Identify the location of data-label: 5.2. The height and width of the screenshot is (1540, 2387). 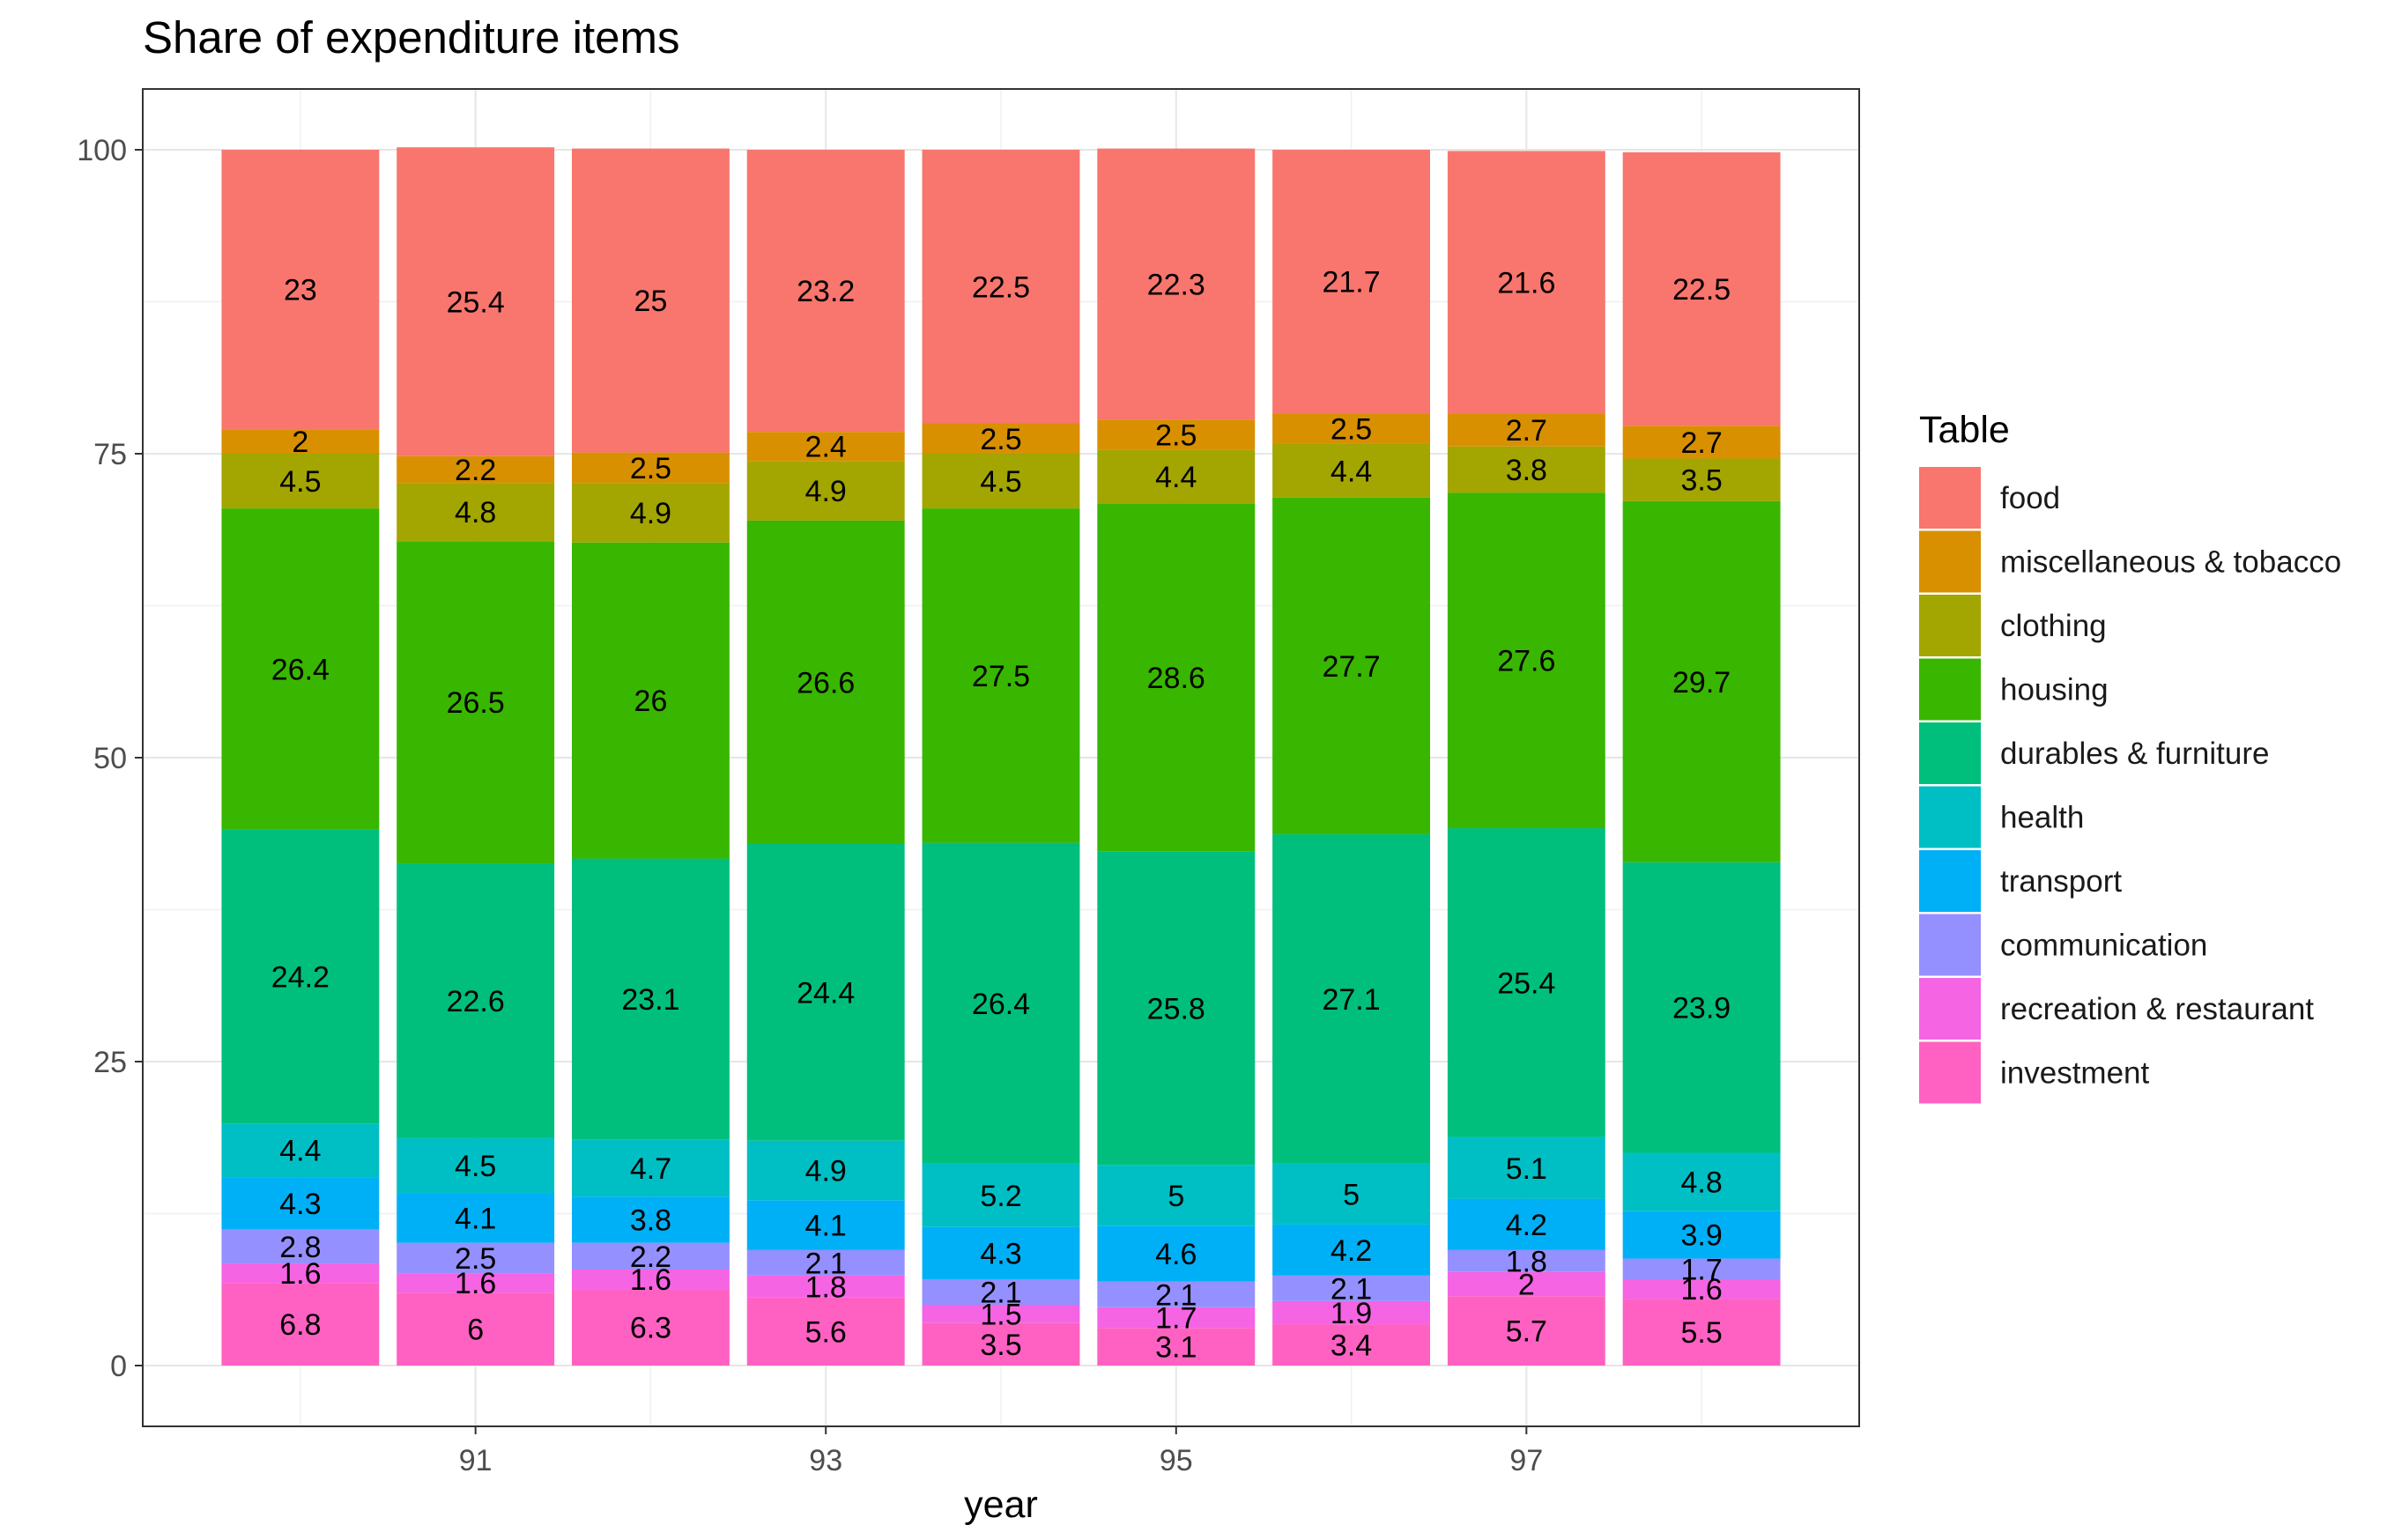
(1001, 1197).